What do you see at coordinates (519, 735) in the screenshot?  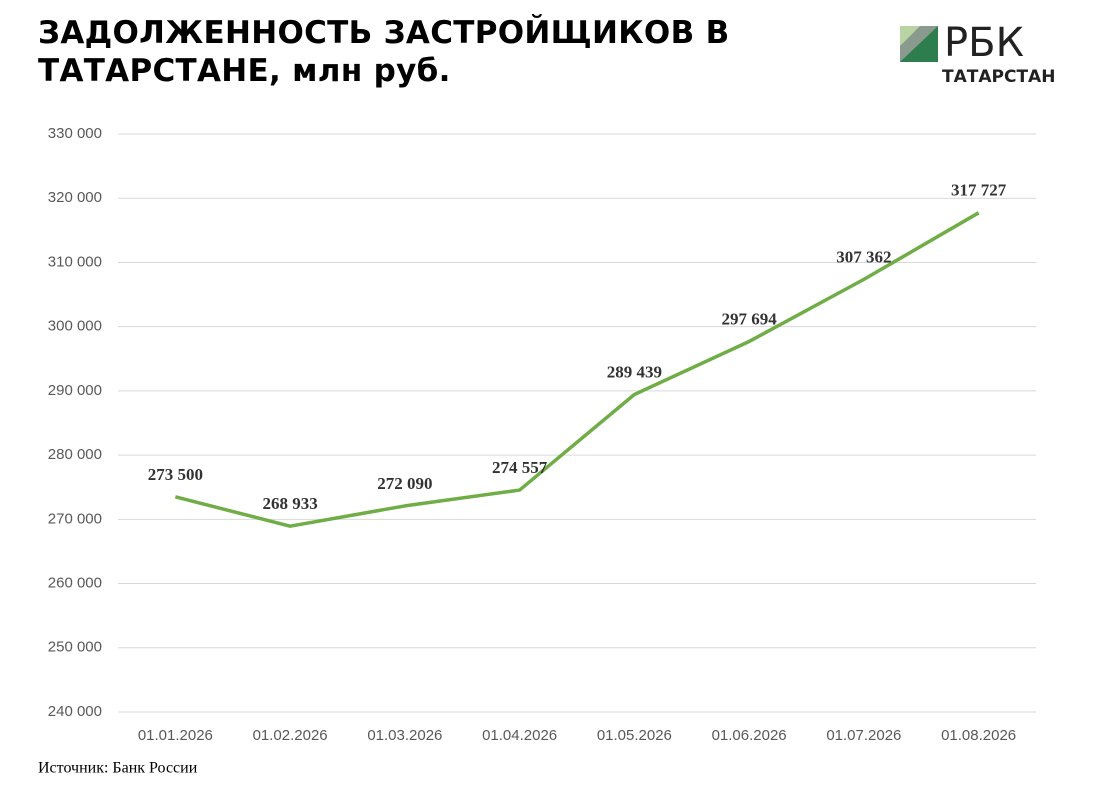 I see `x-tick-label: 01.04.2026` at bounding box center [519, 735].